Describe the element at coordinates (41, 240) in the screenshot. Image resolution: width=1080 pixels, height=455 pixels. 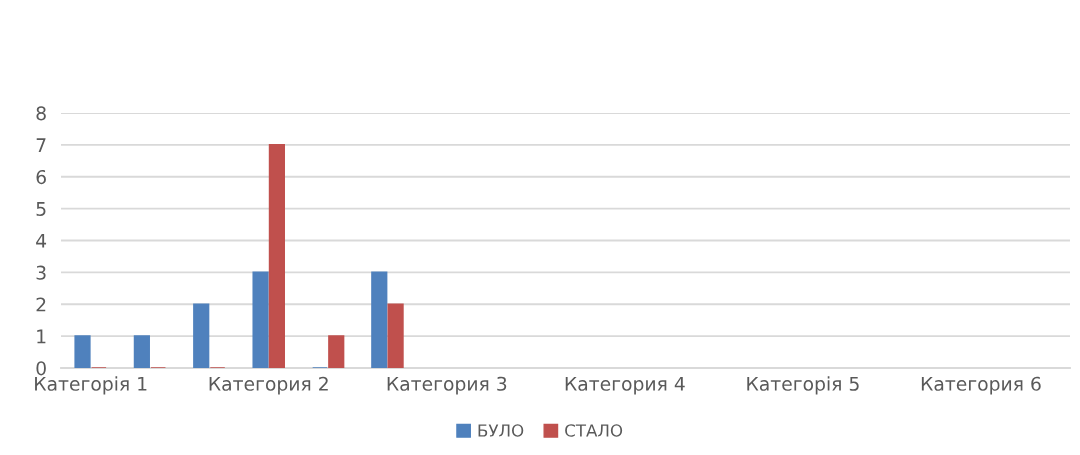
I see `y-tick-label: 4` at that location.